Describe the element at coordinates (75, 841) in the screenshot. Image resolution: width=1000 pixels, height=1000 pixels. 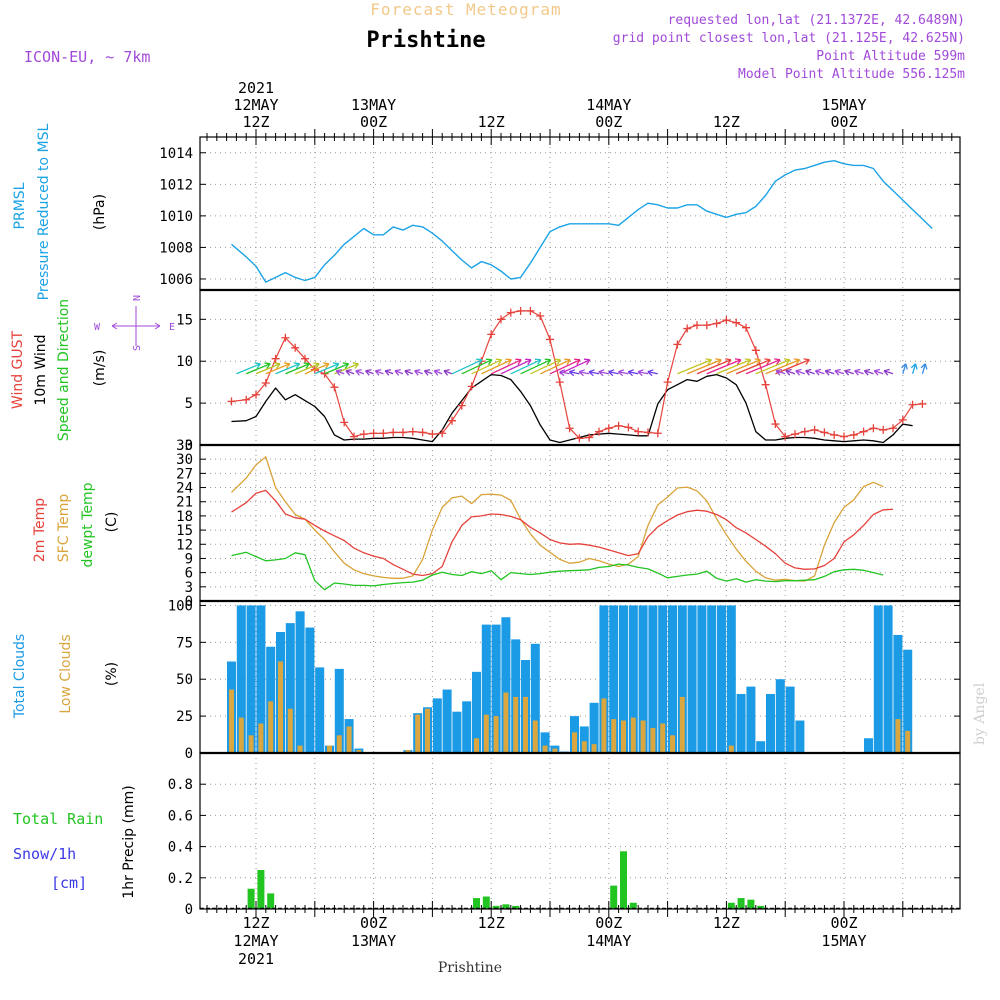
I see `precip-side-labels: Total Rain Snow/1h [cm] 1hr Precip (mm)` at that location.